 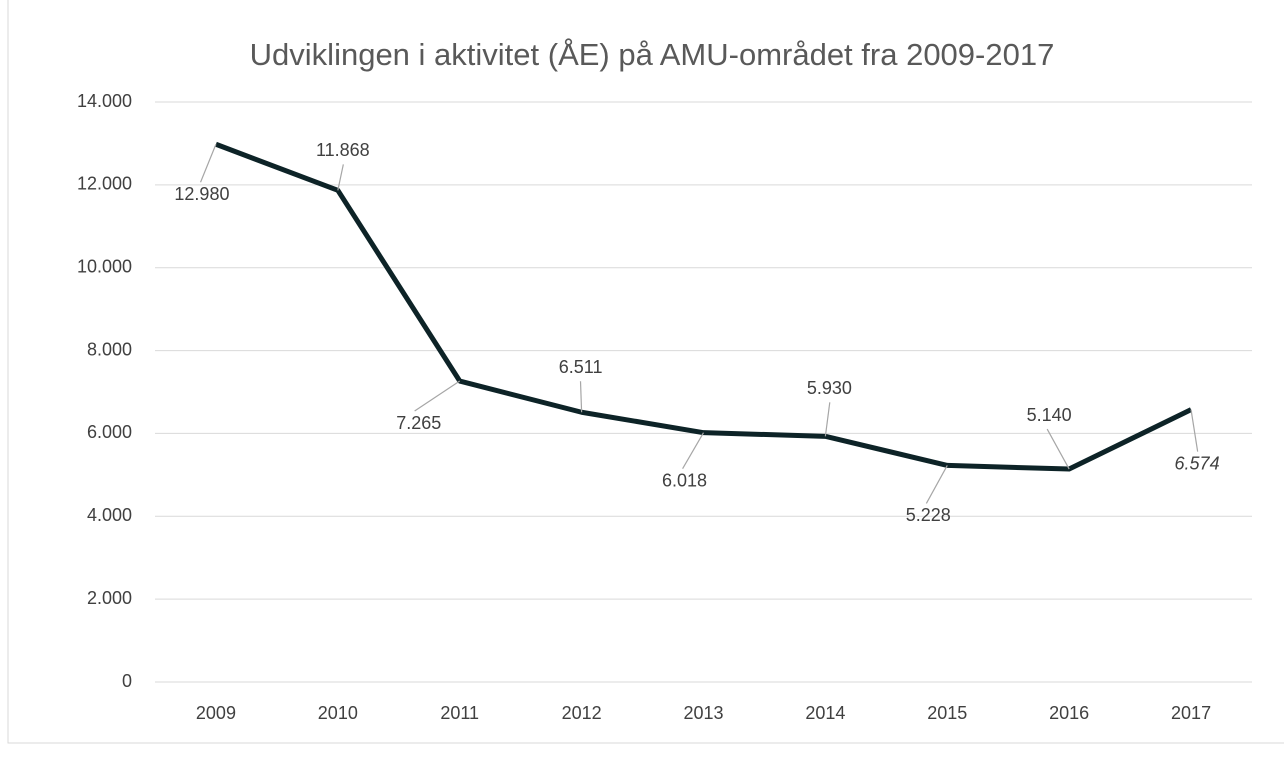 I want to click on data-label: 5.930, so click(x=829, y=388).